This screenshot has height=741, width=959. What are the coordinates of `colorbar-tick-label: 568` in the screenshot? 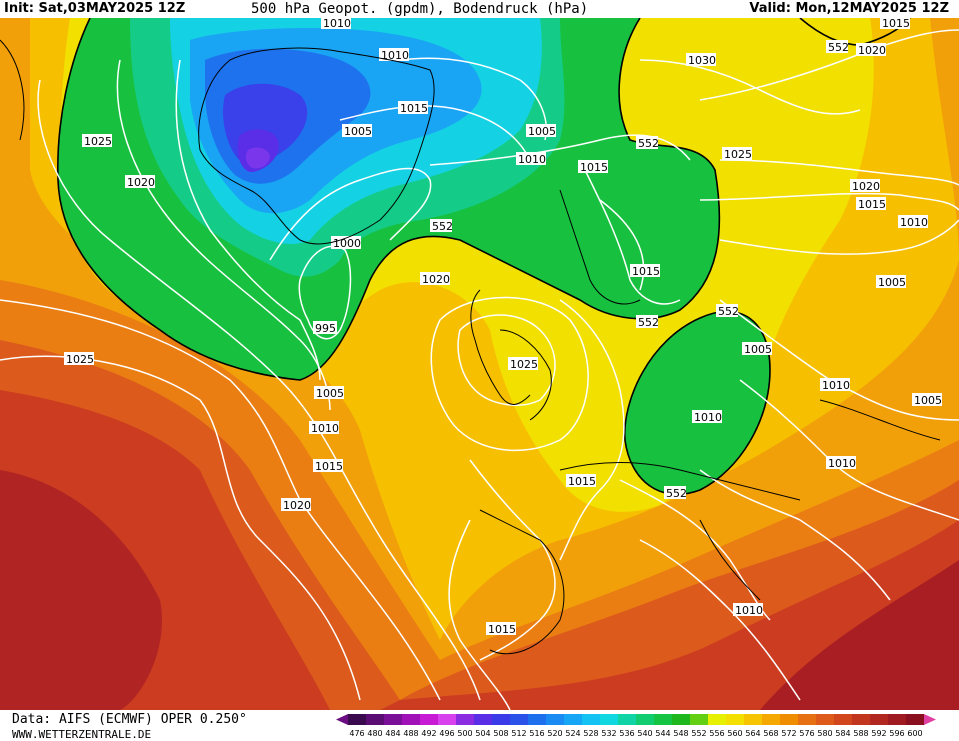 It's located at (770, 733).